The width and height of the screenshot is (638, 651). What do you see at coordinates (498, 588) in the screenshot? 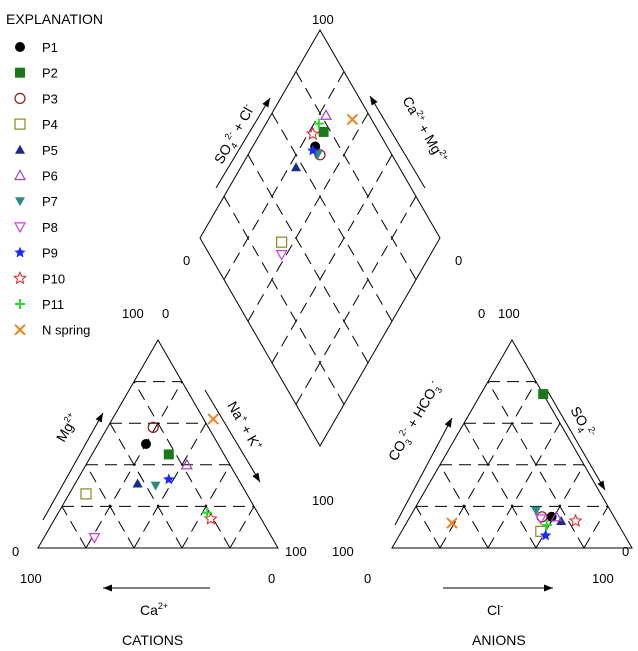
I see `cl-arrow` at bounding box center [498, 588].